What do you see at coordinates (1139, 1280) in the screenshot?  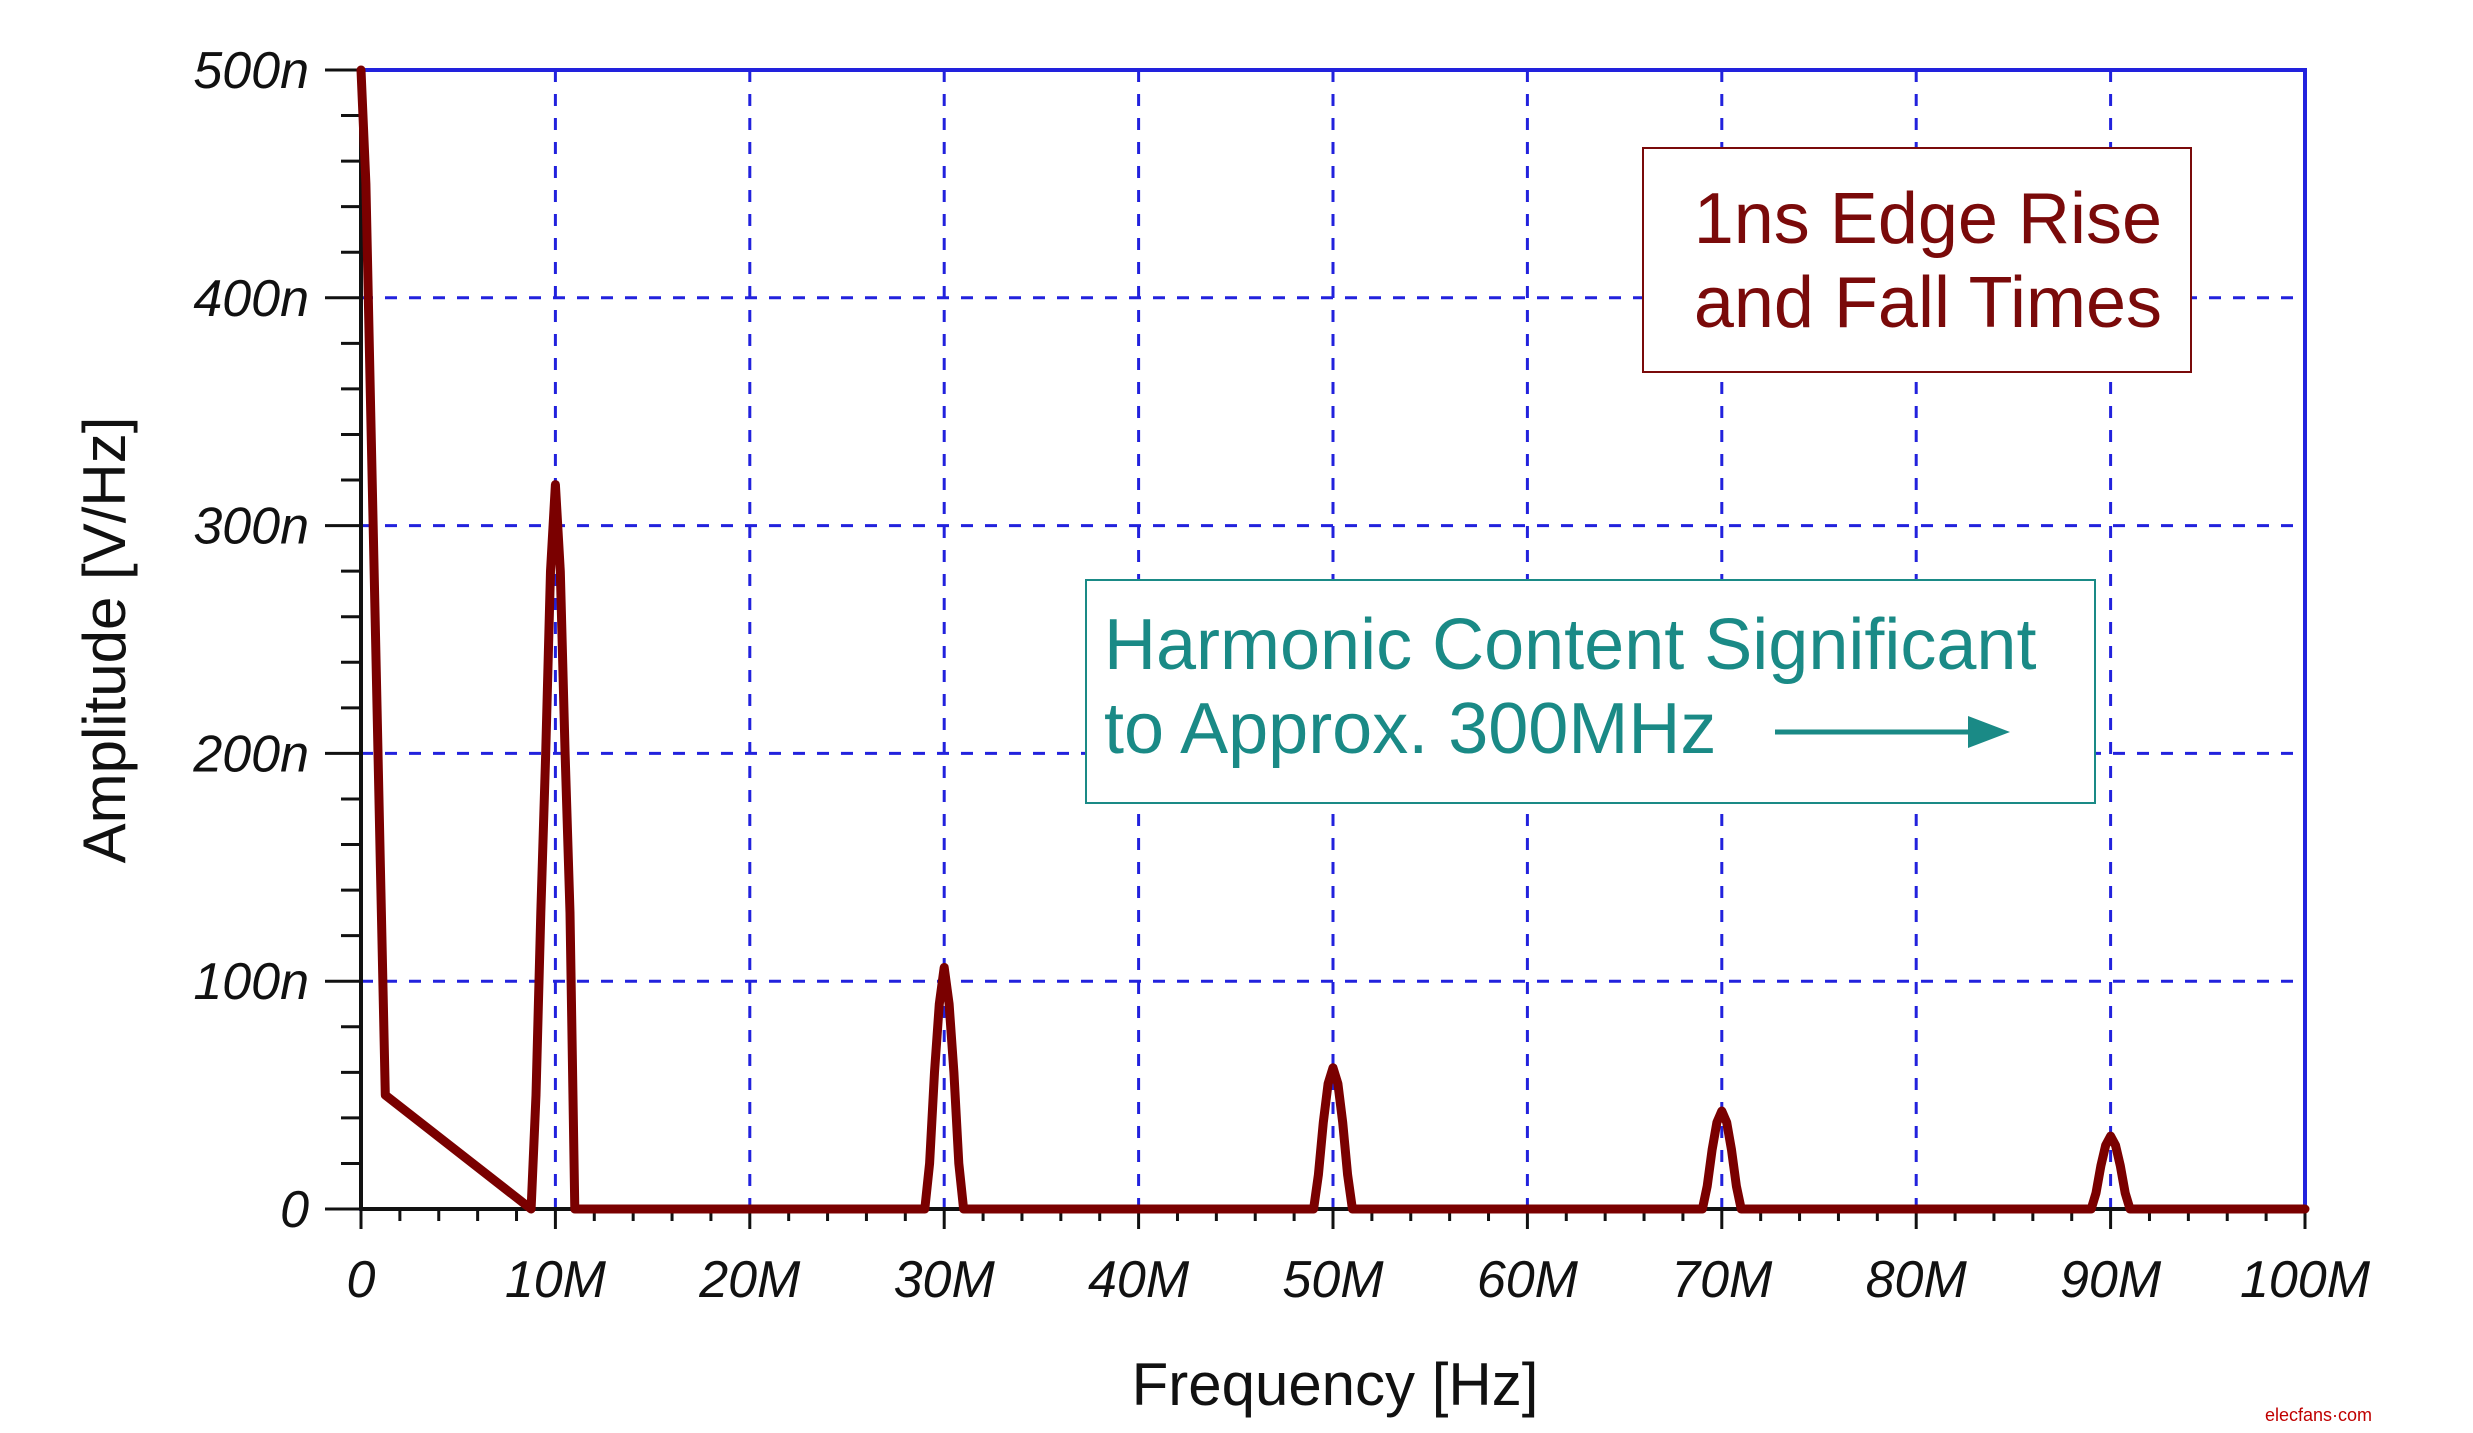 I see `x-tick-label: 40M` at bounding box center [1139, 1280].